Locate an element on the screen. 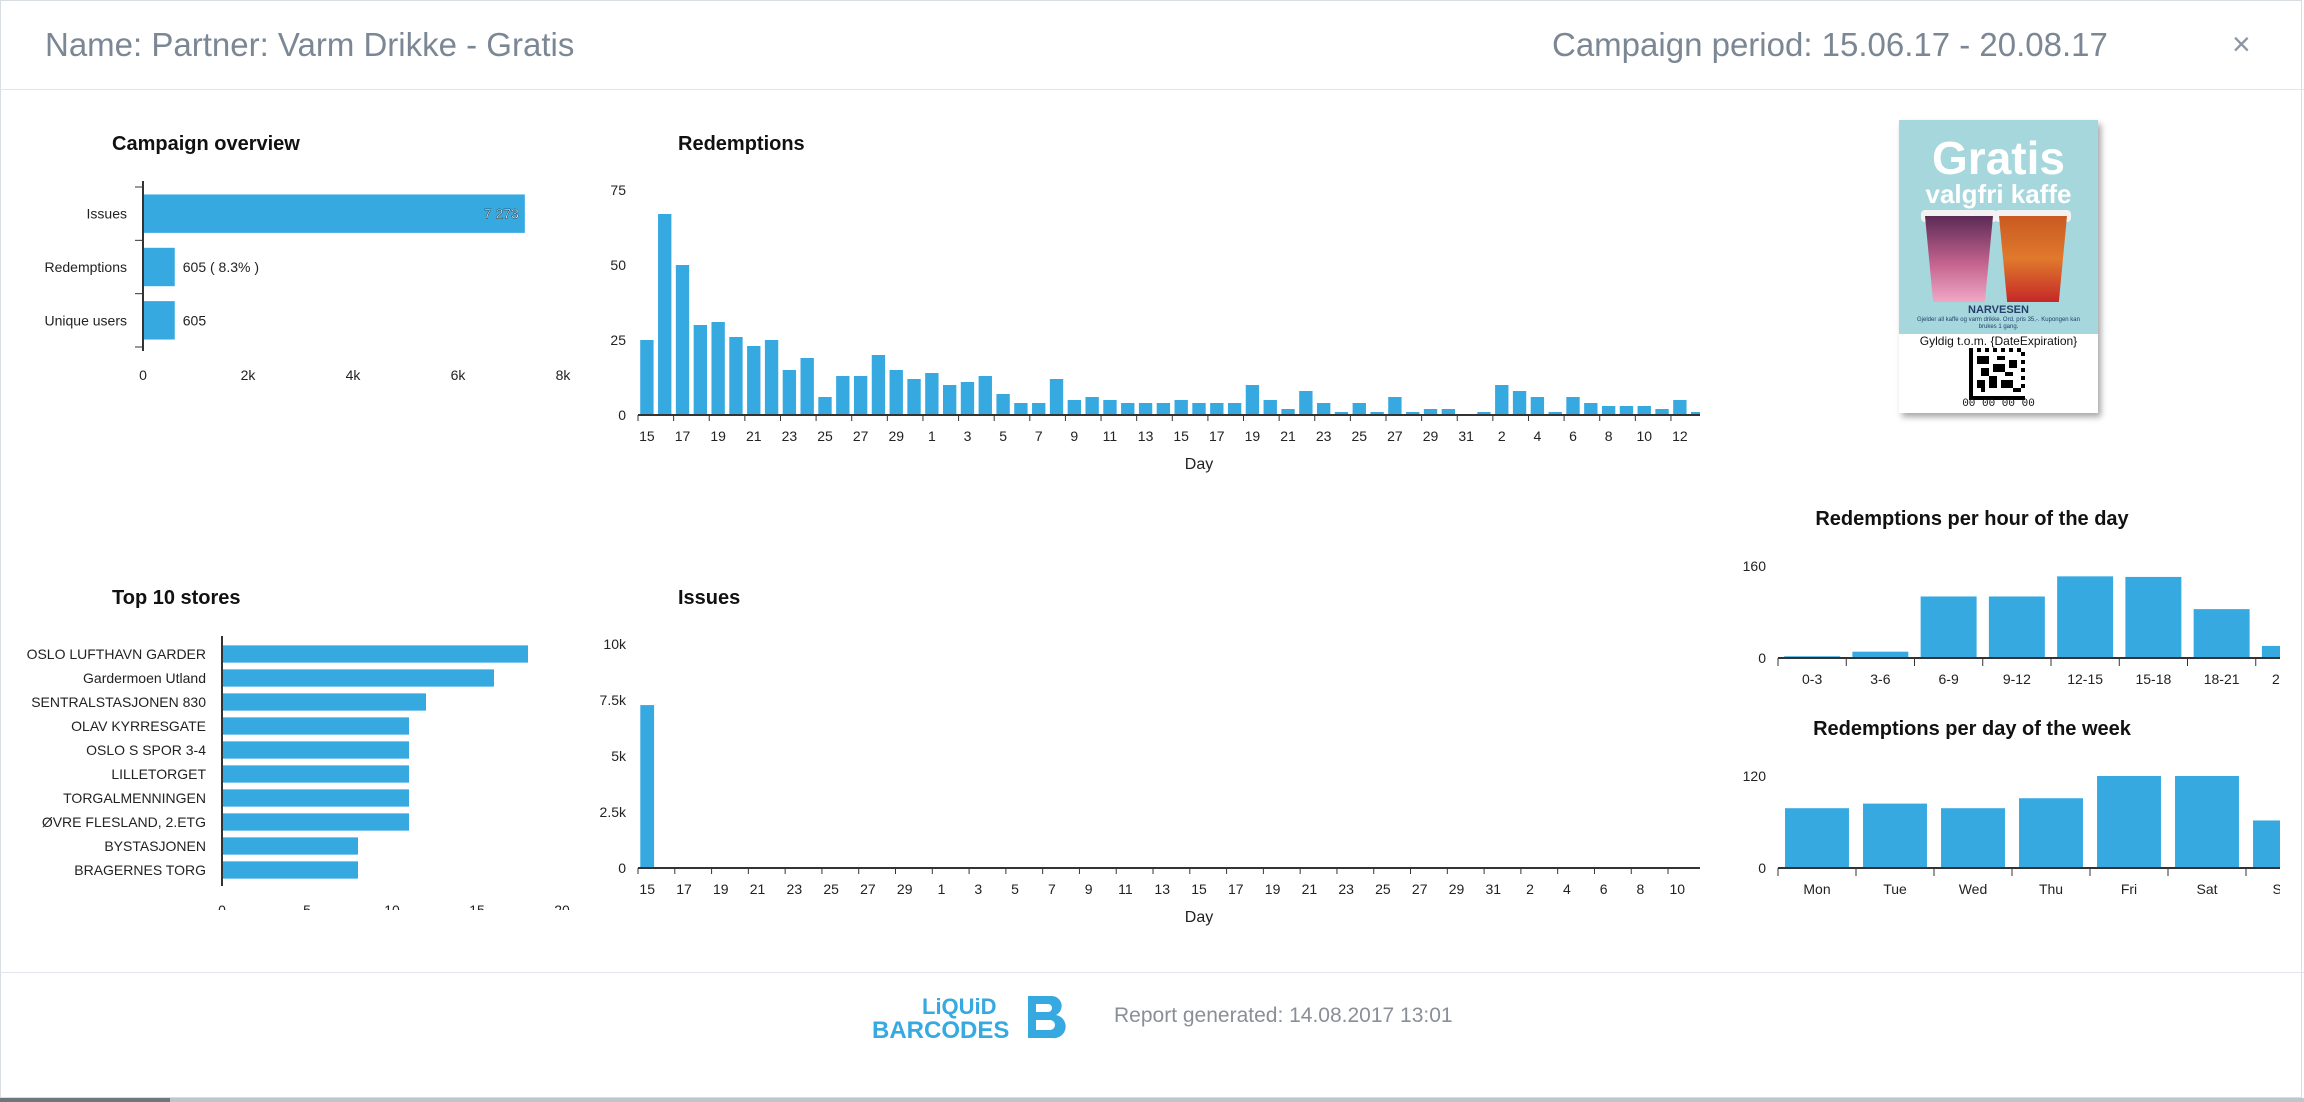 Image resolution: width=2304 pixels, height=1102 pixels. taskbar-strip is located at coordinates (1152, 1100).